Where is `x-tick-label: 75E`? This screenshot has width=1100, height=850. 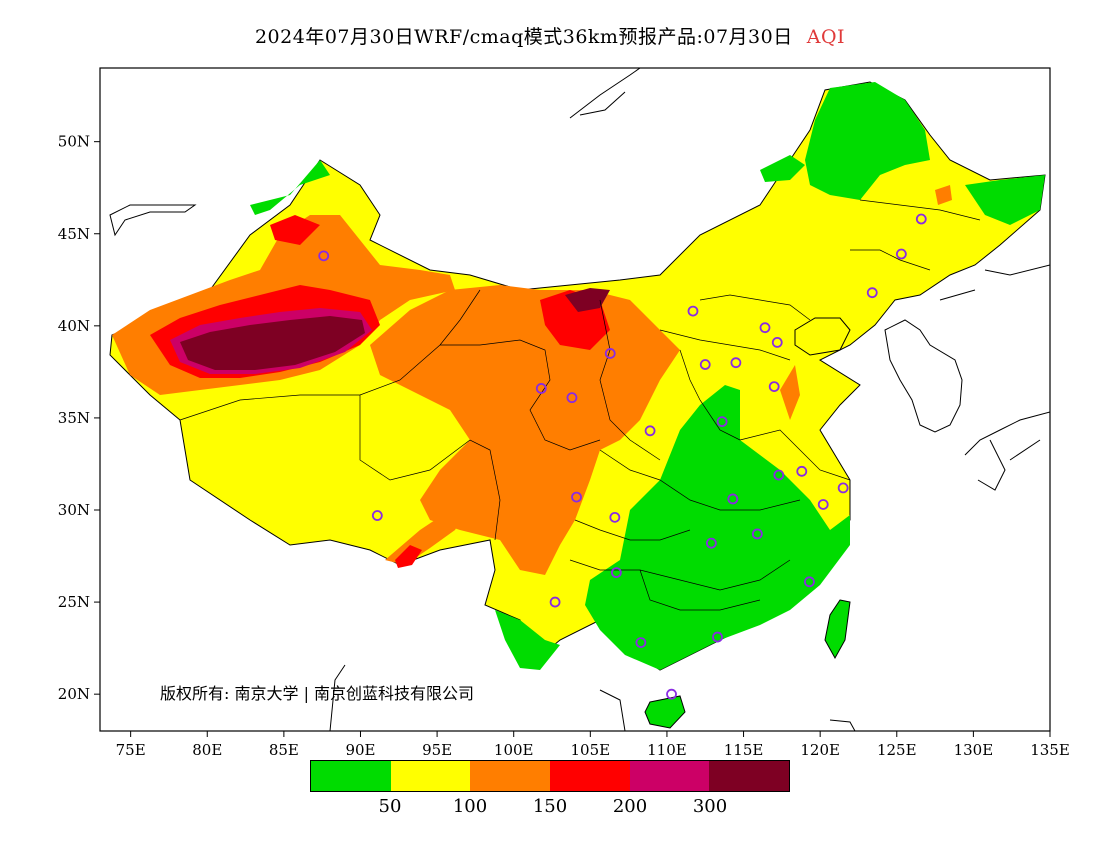
x-tick-label: 75E is located at coordinates (131, 750).